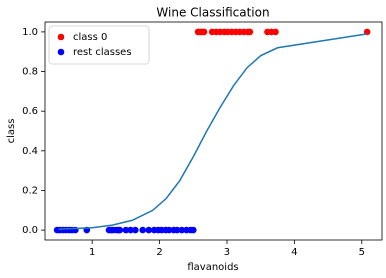 The width and height of the screenshot is (386, 278). What do you see at coordinates (30, 32) in the screenshot?
I see `y-tick-label: 1.0` at bounding box center [30, 32].